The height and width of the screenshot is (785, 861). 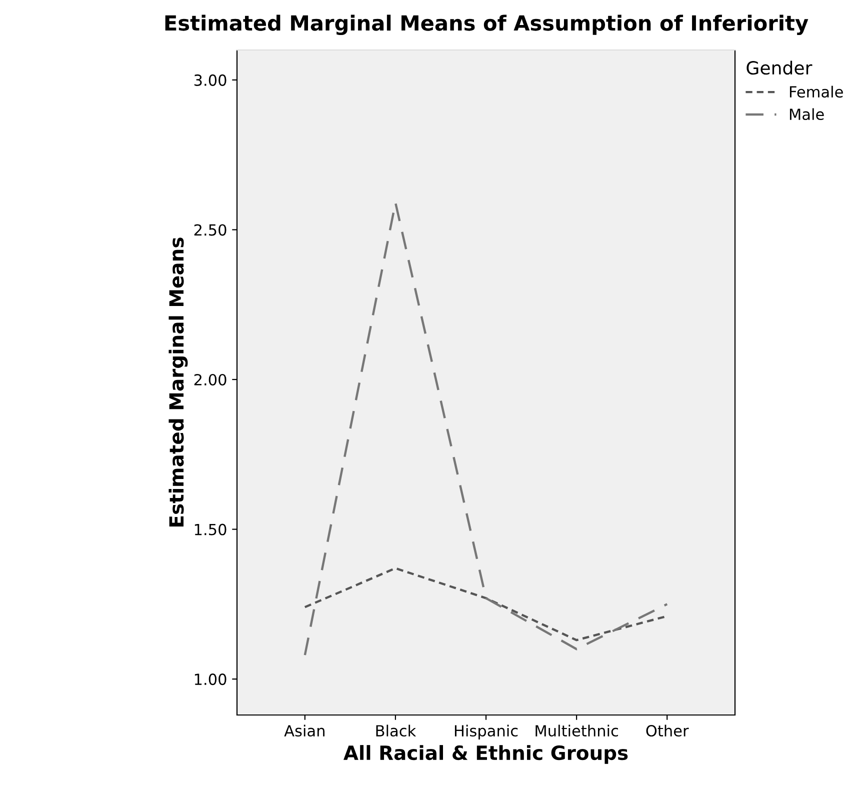 What do you see at coordinates (486, 754) in the screenshot?
I see `x-axis-title: All Racial & Ethnic Groups` at bounding box center [486, 754].